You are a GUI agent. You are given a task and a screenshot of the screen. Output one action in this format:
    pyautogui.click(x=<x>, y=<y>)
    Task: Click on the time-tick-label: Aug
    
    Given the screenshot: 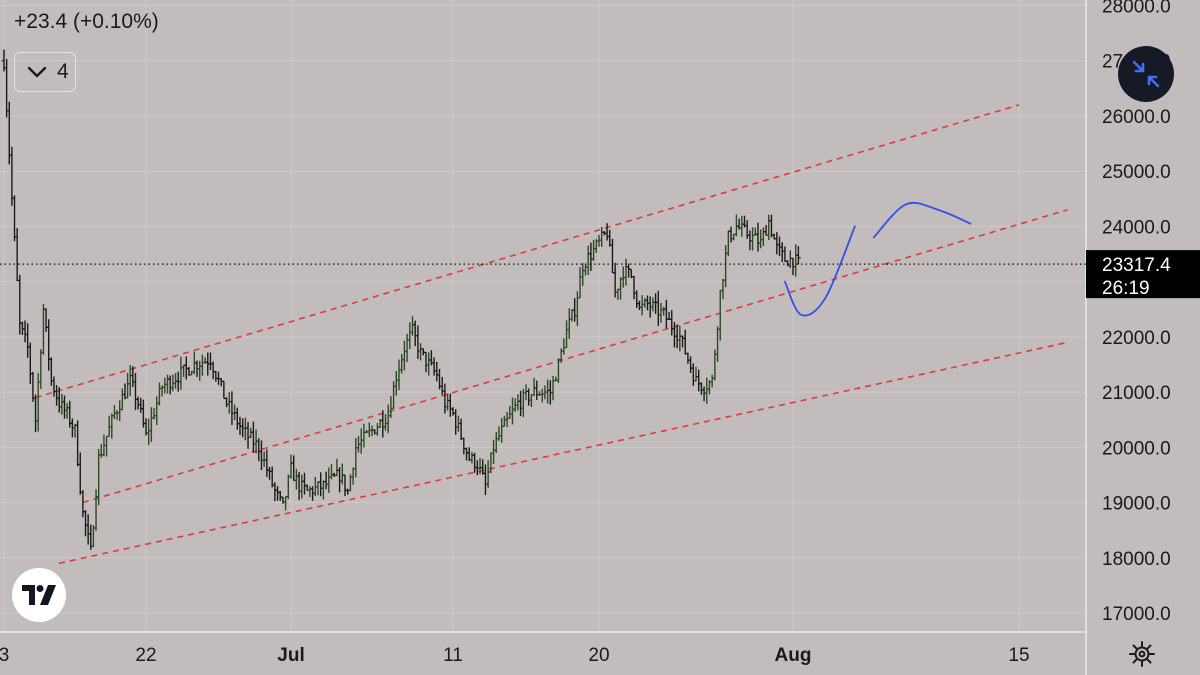 What is the action you would take?
    pyautogui.click(x=793, y=655)
    